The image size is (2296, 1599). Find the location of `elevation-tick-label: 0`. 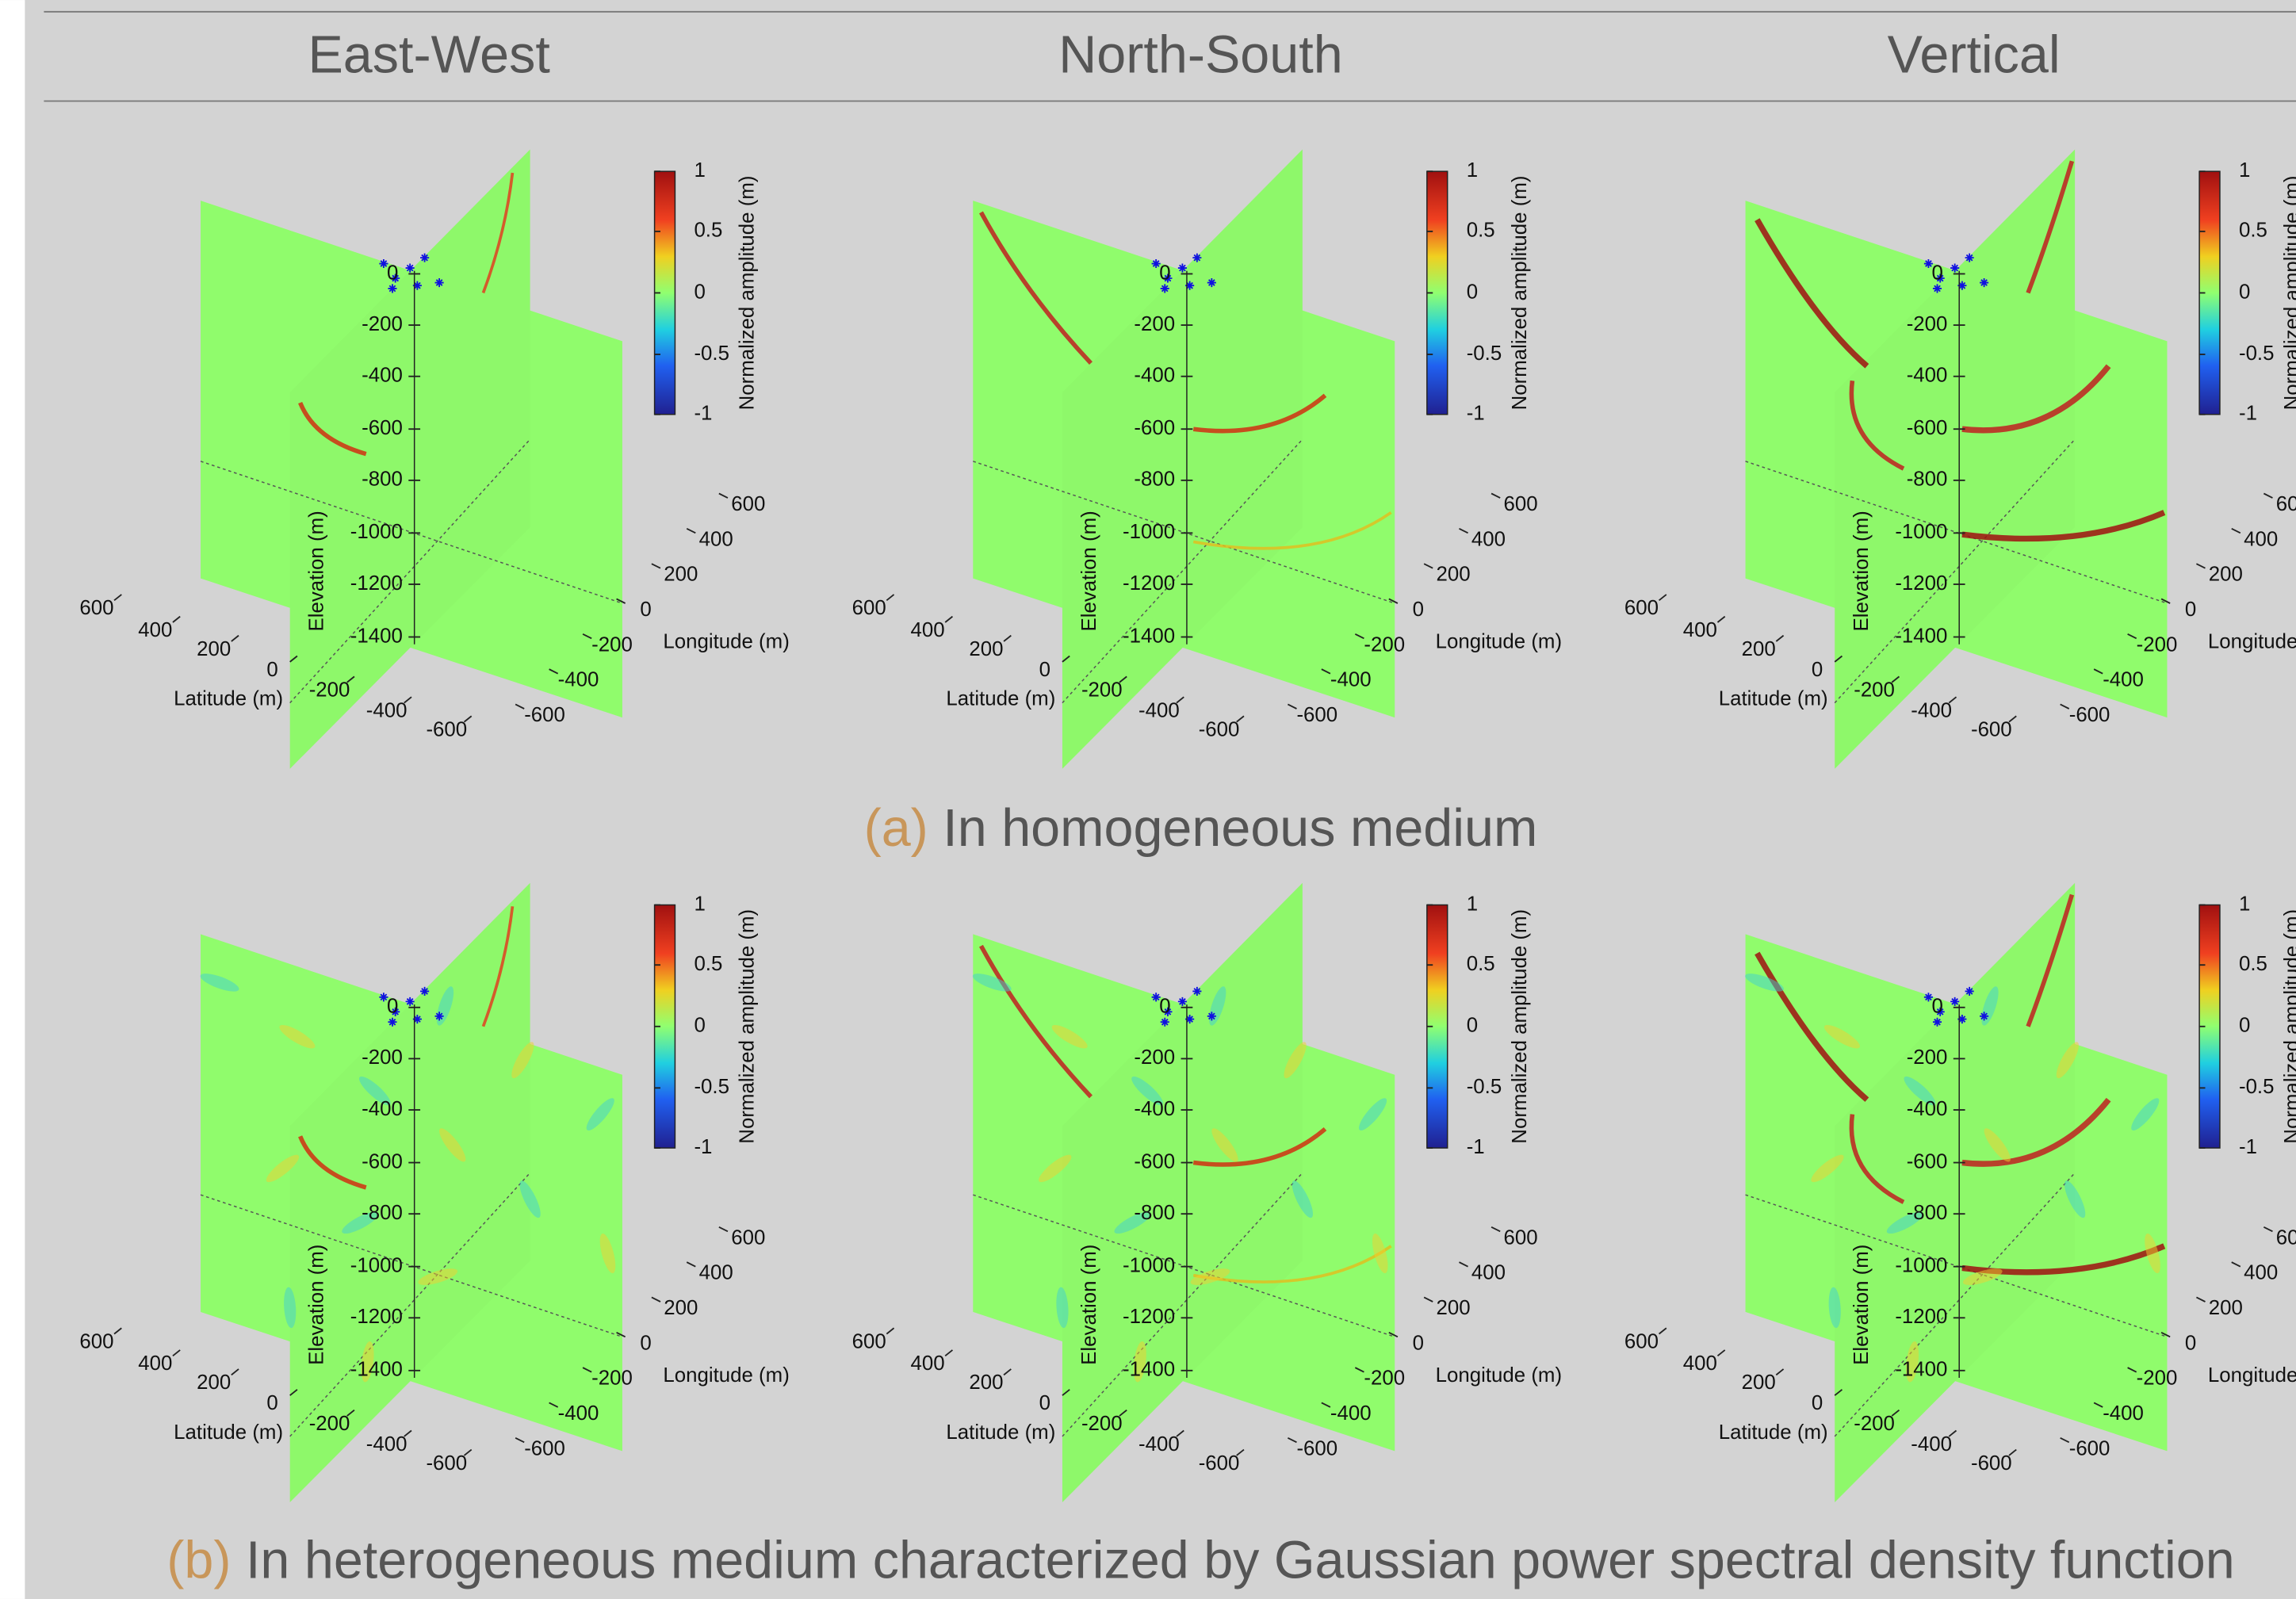

elevation-tick-label: 0 is located at coordinates (393, 273).